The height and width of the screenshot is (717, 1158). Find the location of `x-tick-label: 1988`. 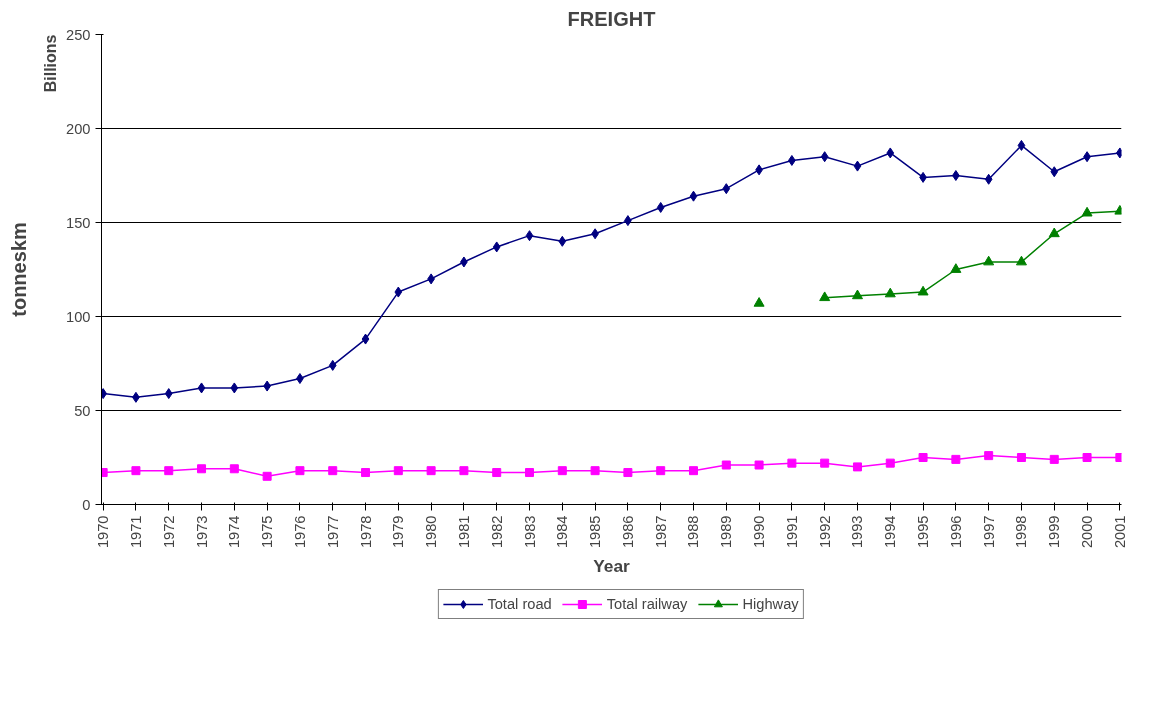

x-tick-label: 1988 is located at coordinates (693, 532).